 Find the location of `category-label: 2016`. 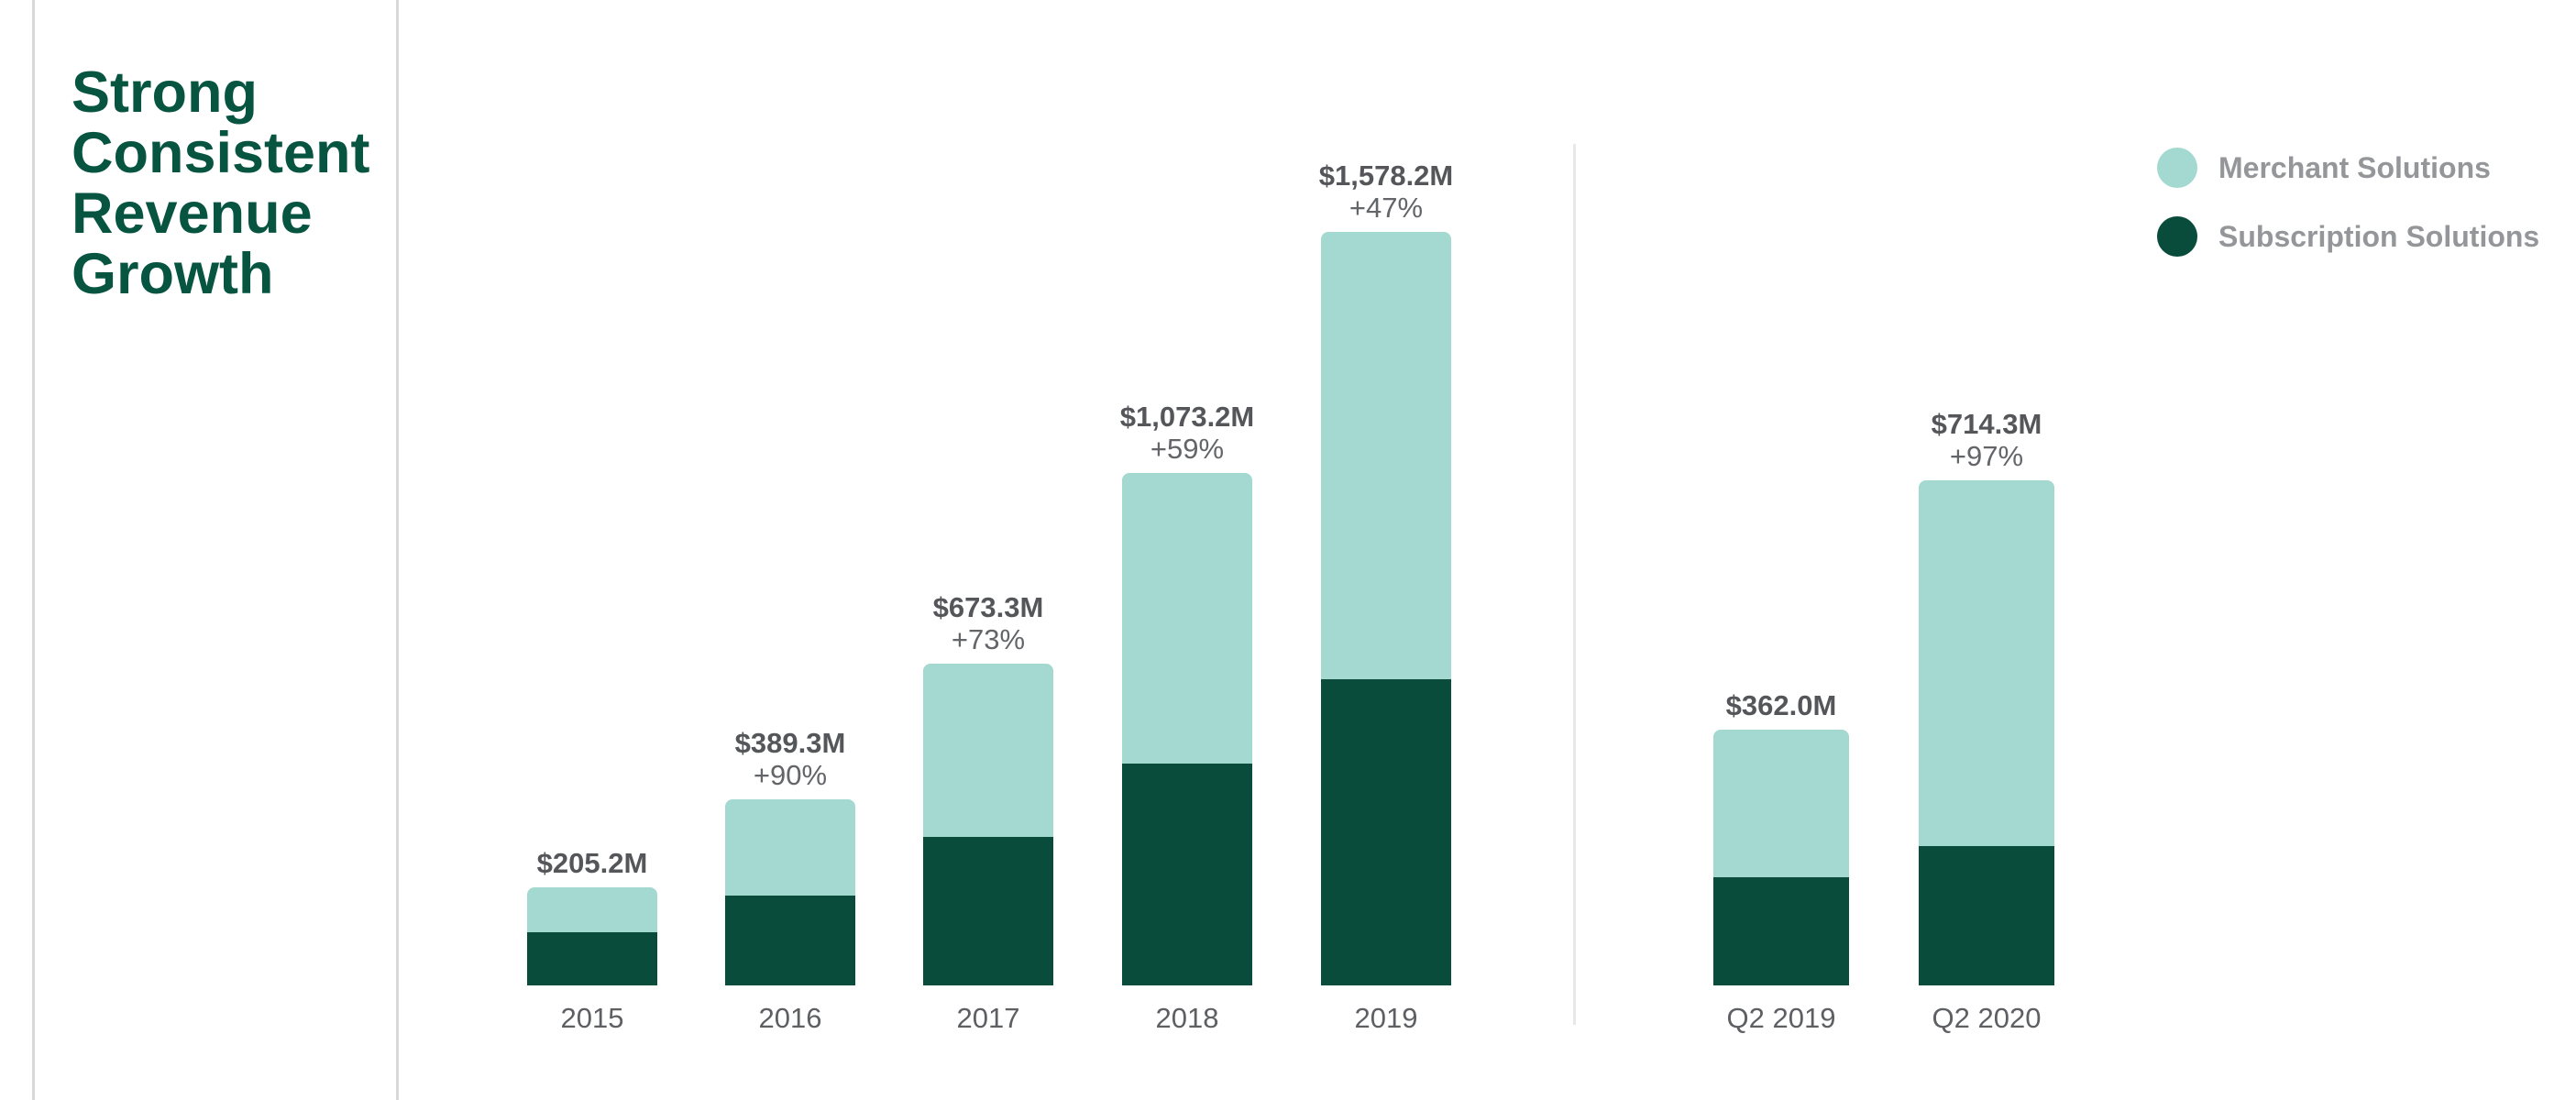

category-label: 2016 is located at coordinates (790, 1018).